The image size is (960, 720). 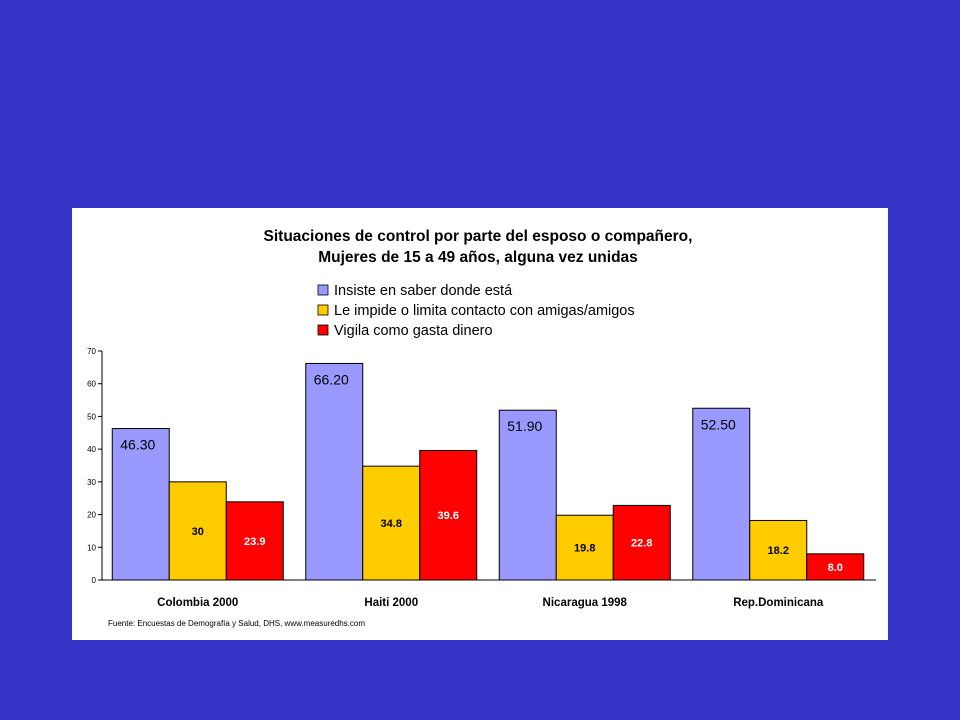 I want to click on data-label: 22.8, so click(x=641, y=544).